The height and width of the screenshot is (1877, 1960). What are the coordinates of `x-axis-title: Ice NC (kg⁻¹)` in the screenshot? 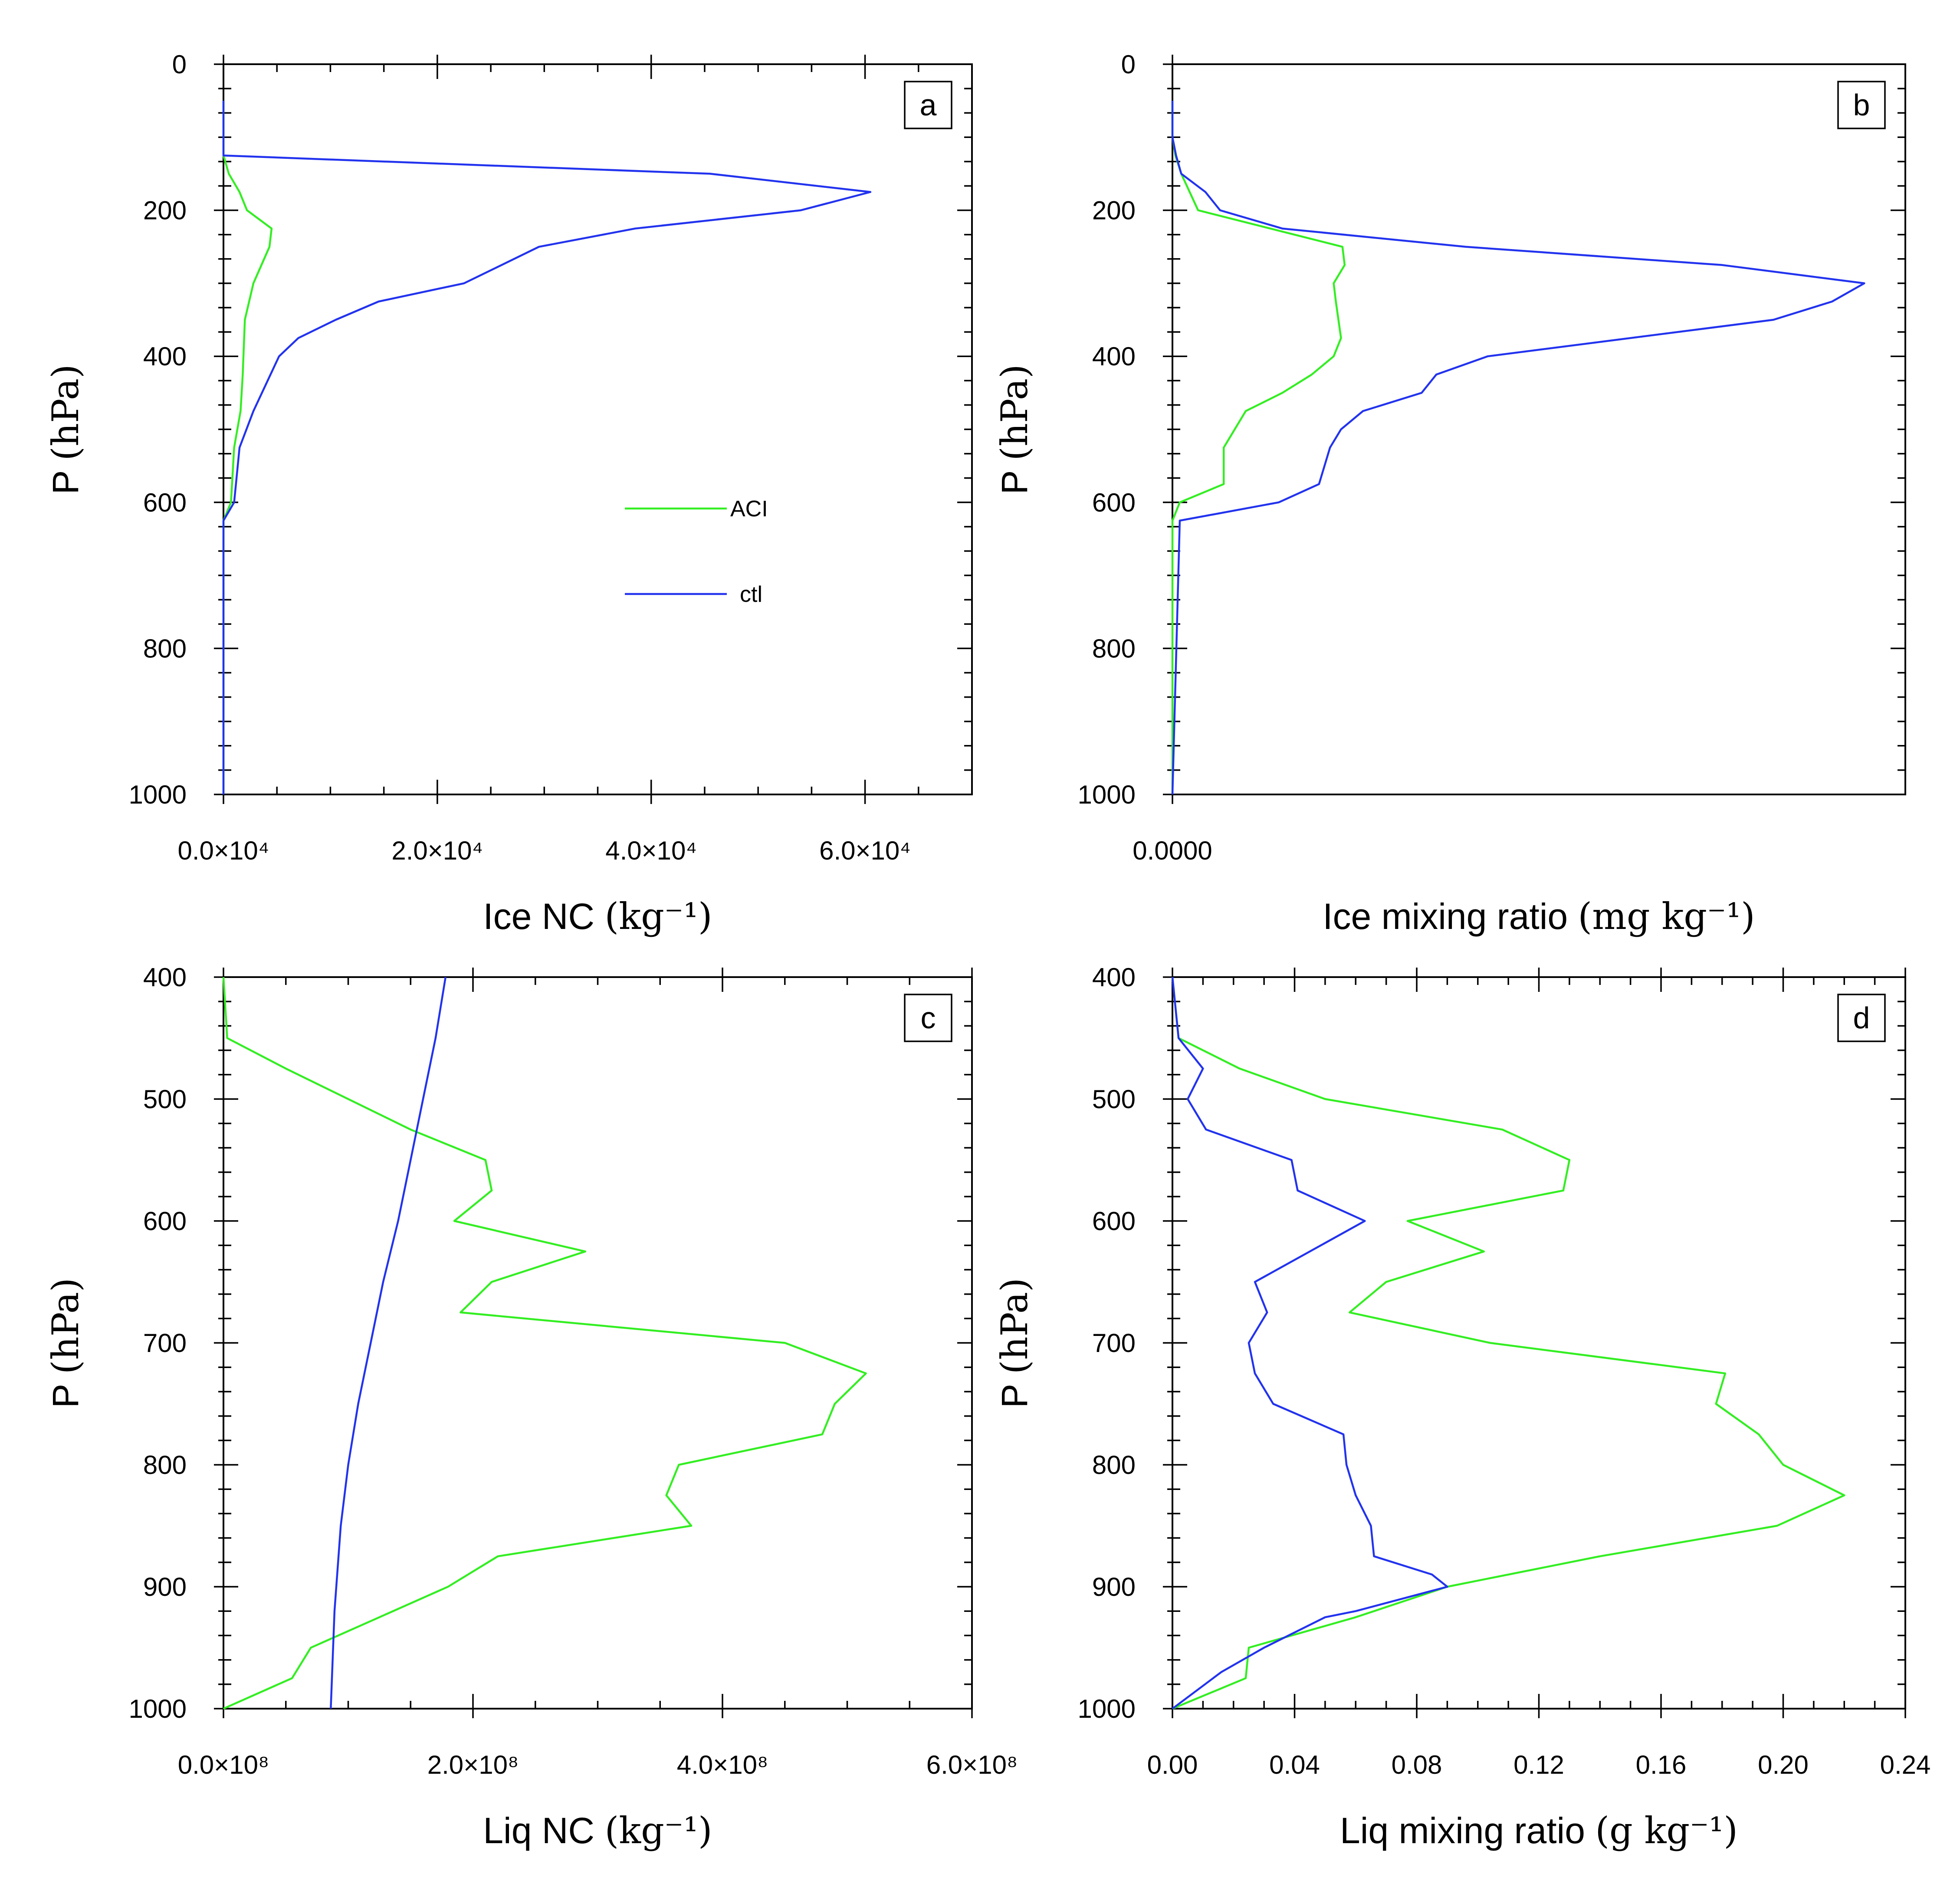 It's located at (597, 916).